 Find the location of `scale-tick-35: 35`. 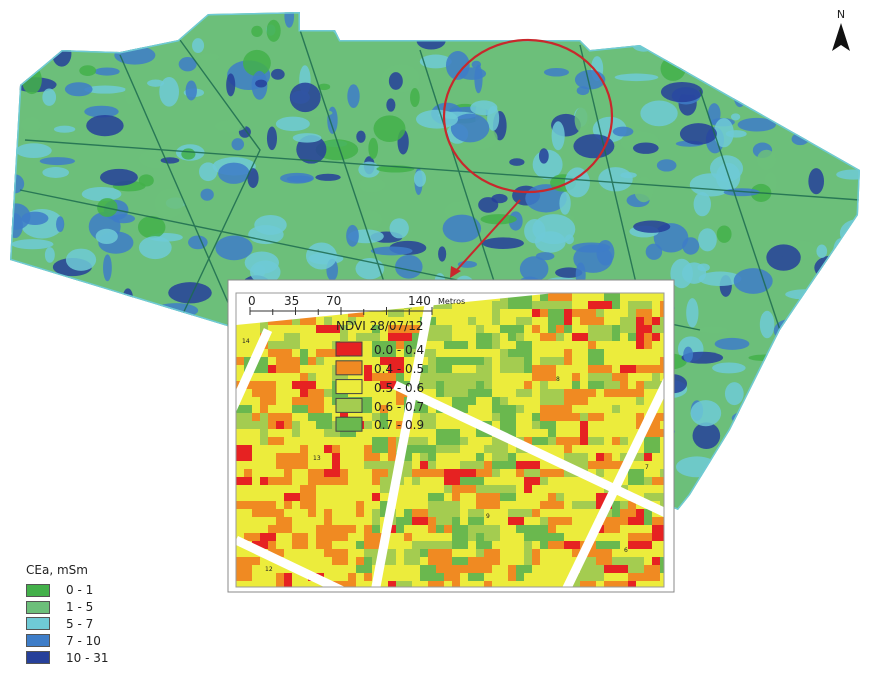

scale-tick-35: 35 is located at coordinates (291, 301).